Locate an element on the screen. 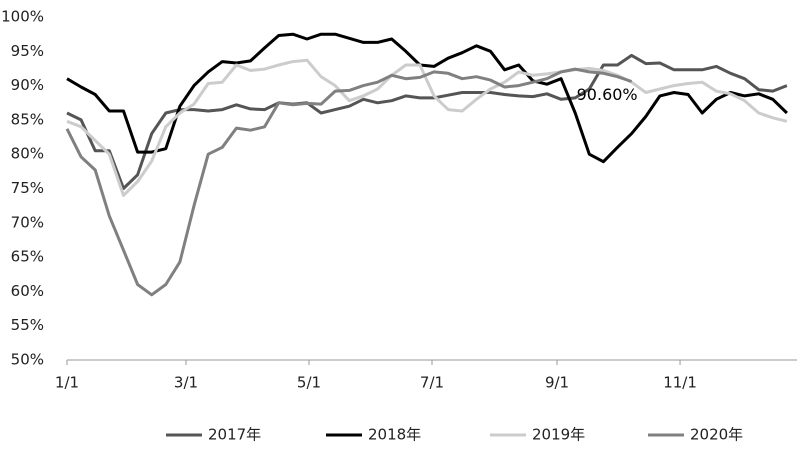 This screenshot has width=803, height=453. y-tick-label: 95% is located at coordinates (27, 51).